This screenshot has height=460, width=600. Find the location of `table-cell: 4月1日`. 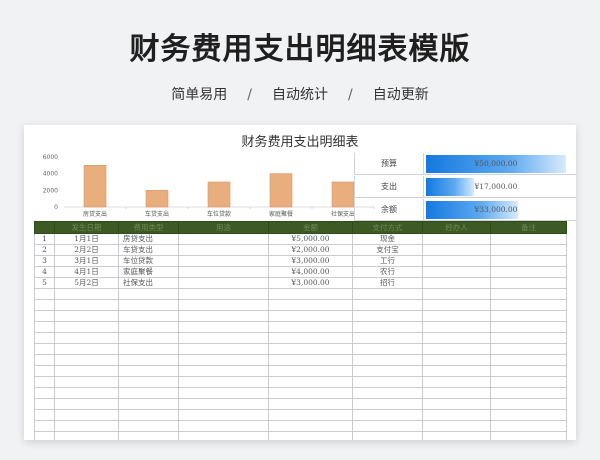

table-cell: 4月1日 is located at coordinates (86, 272).